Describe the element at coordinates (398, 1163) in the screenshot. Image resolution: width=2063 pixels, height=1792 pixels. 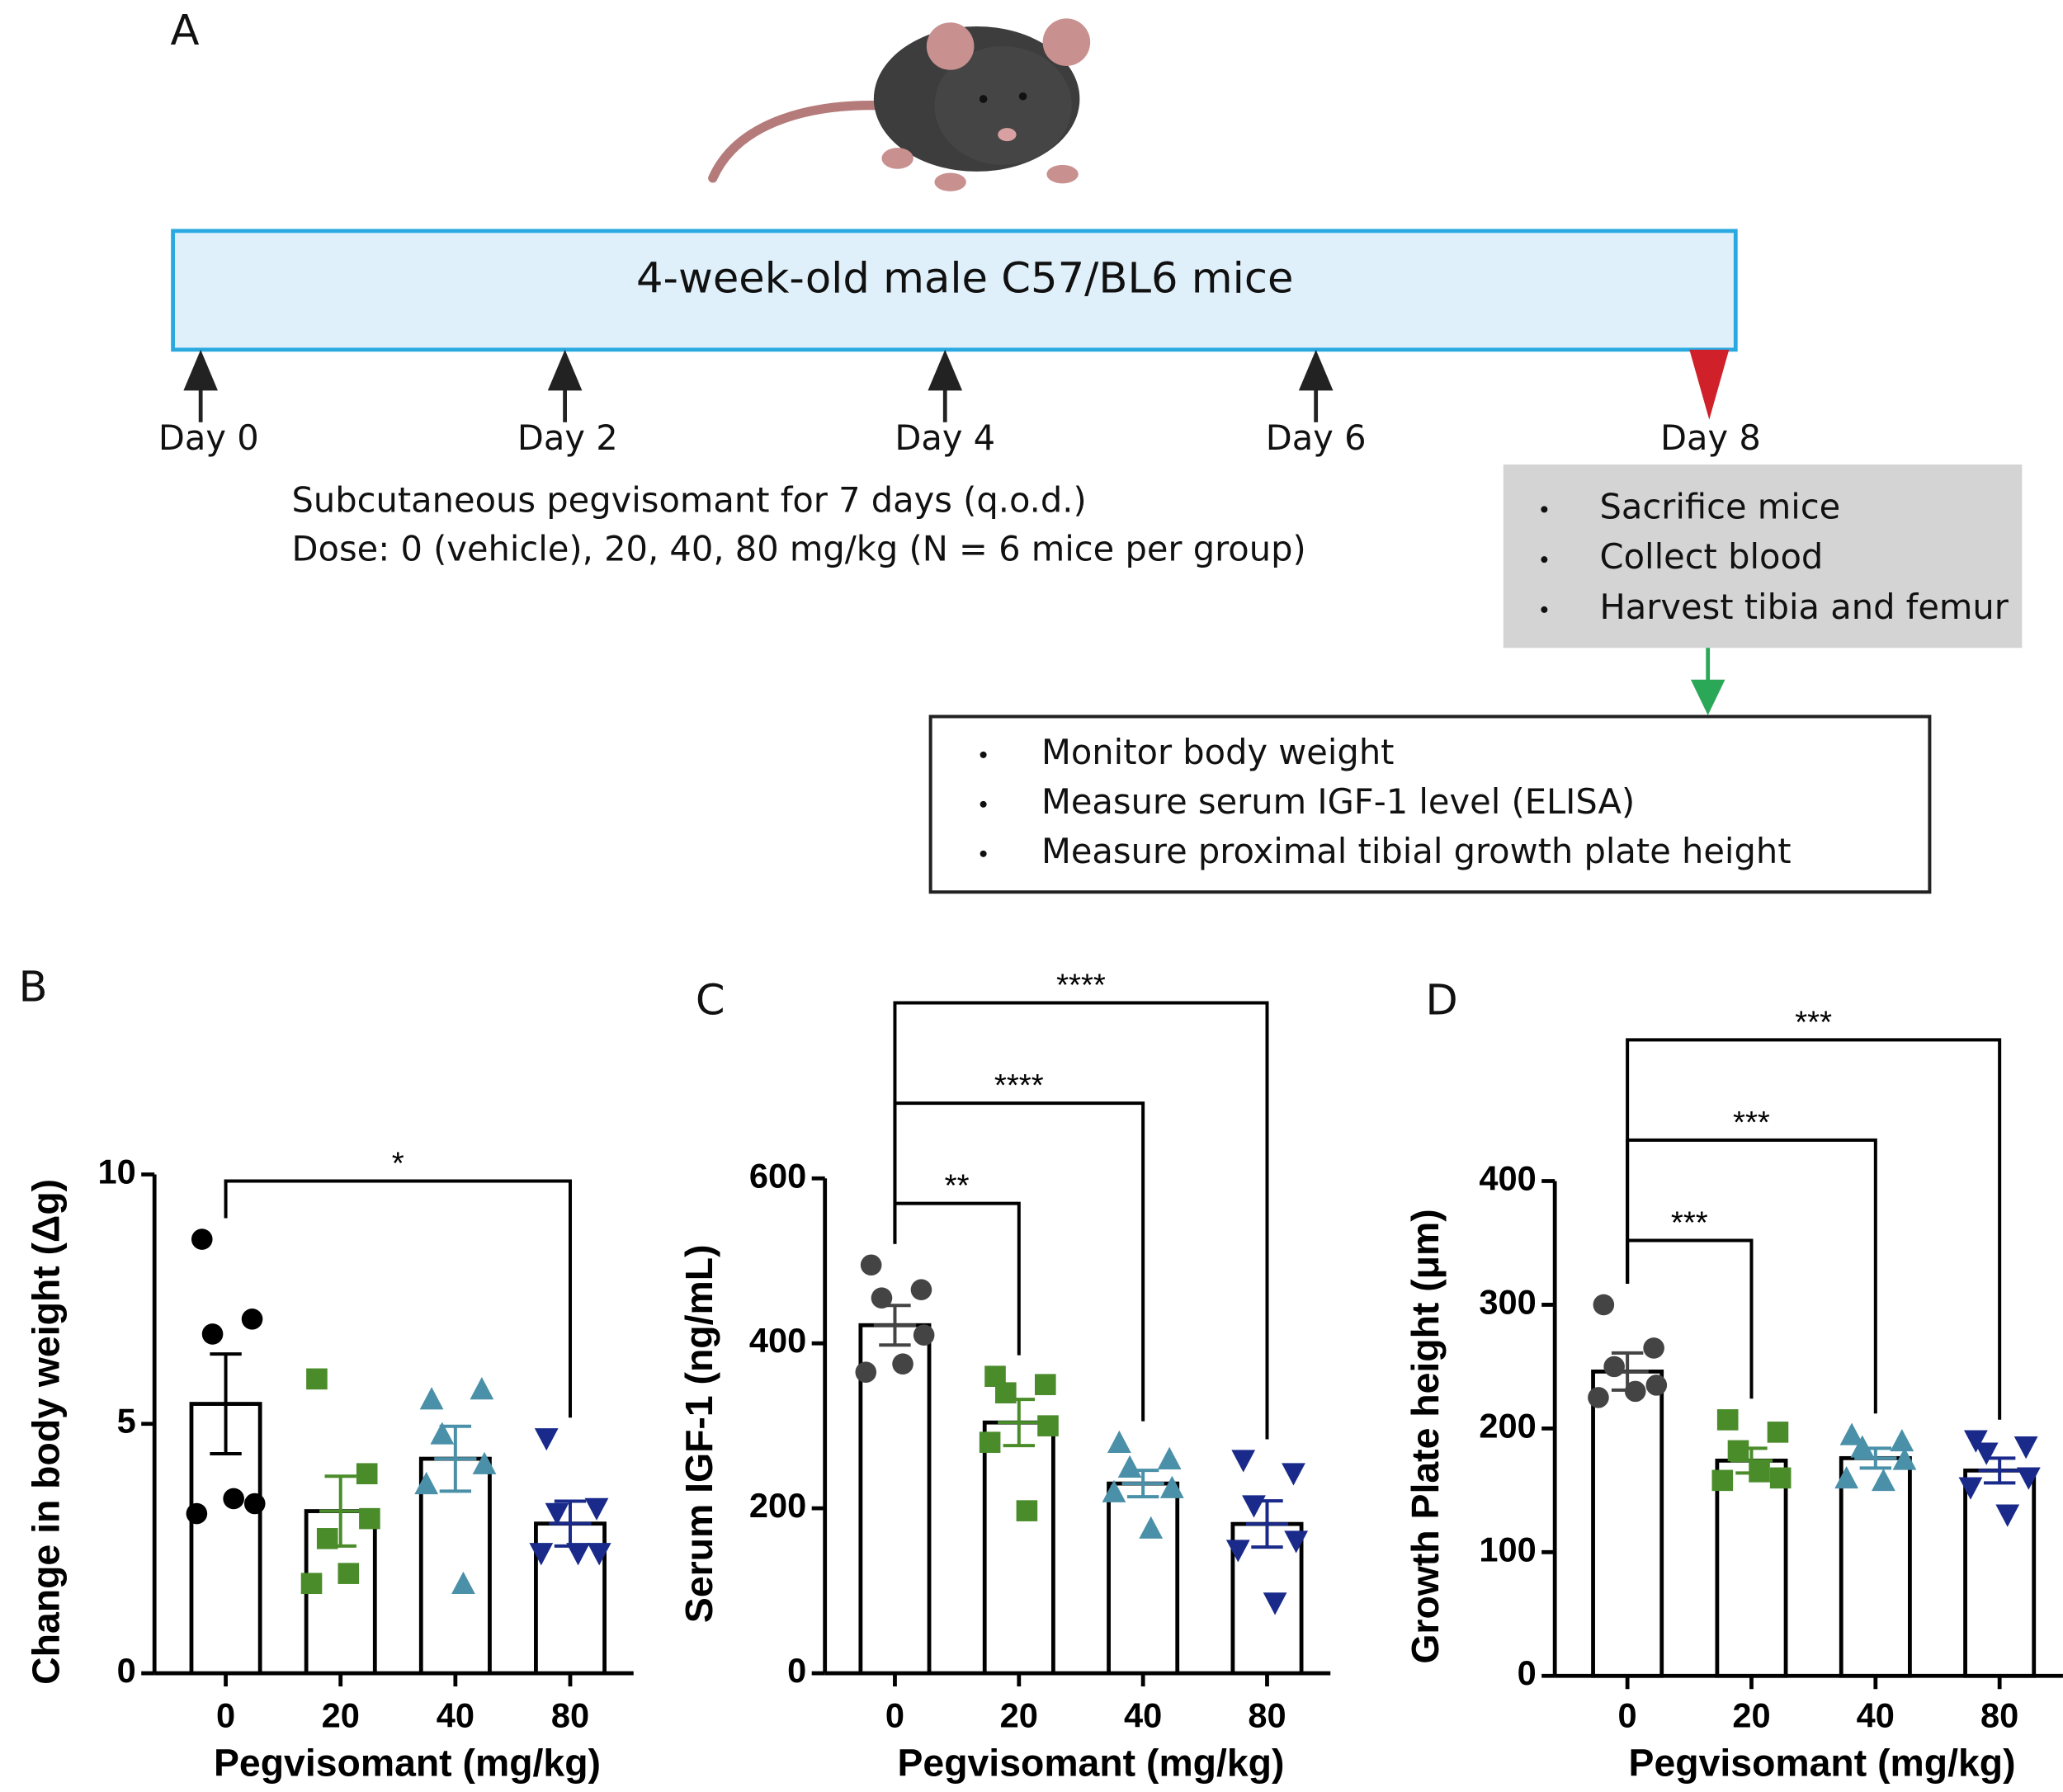
I see `significance-label: *` at that location.